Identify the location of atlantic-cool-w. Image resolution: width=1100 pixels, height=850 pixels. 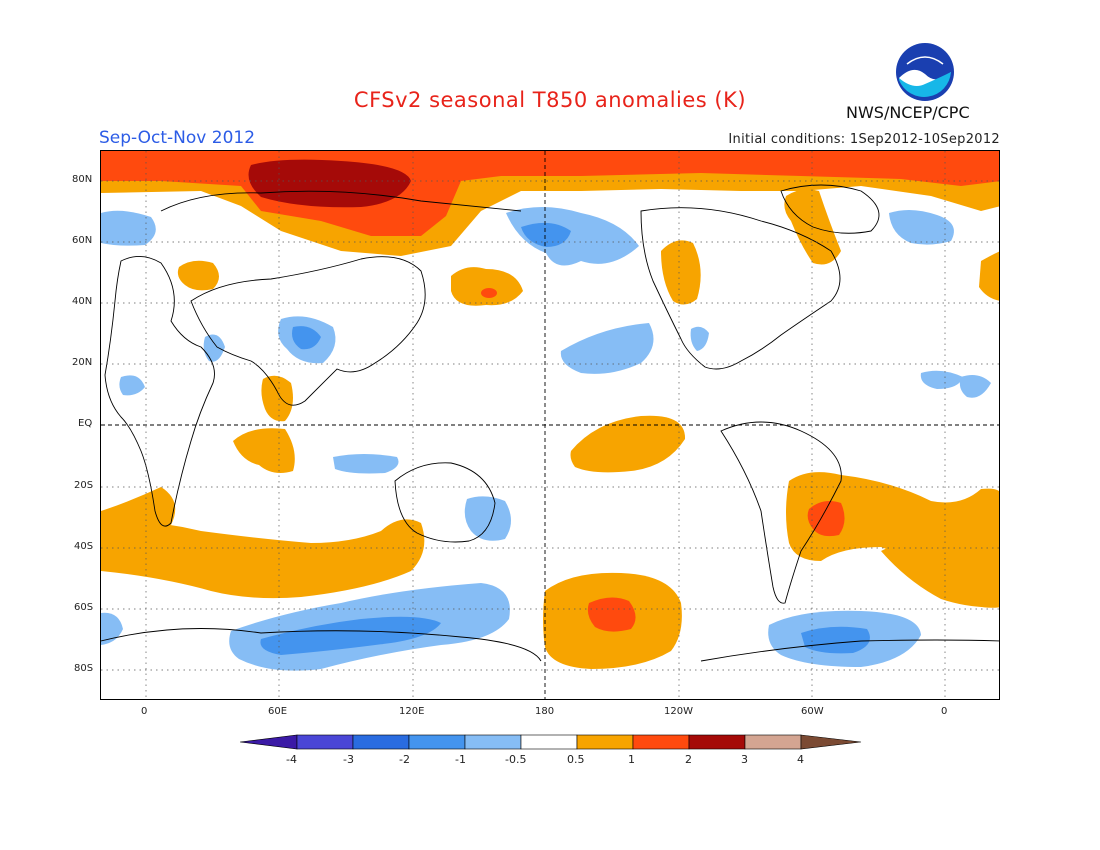
(128, 228).